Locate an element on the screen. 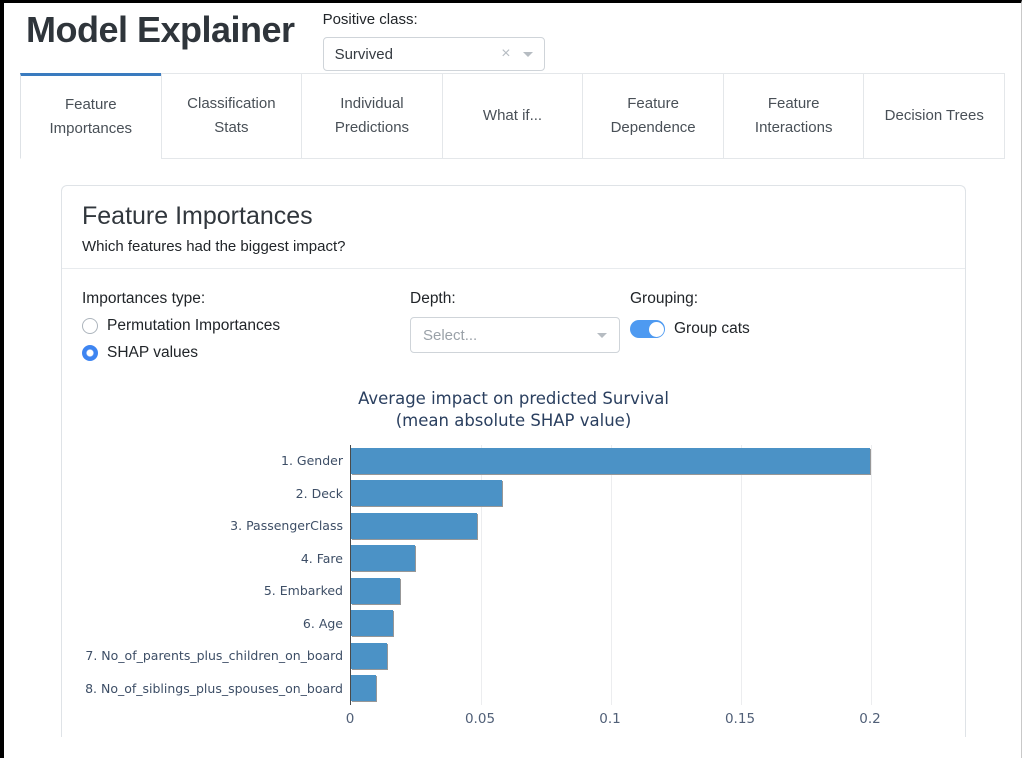 The width and height of the screenshot is (1022, 758). grouping-label: Grouping: is located at coordinates (664, 298).